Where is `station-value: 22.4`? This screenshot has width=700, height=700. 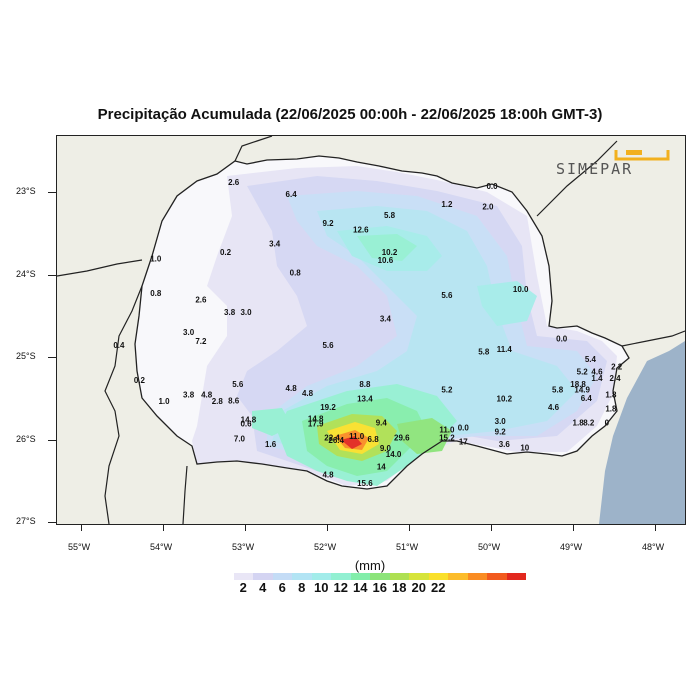 station-value: 22.4 is located at coordinates (332, 438).